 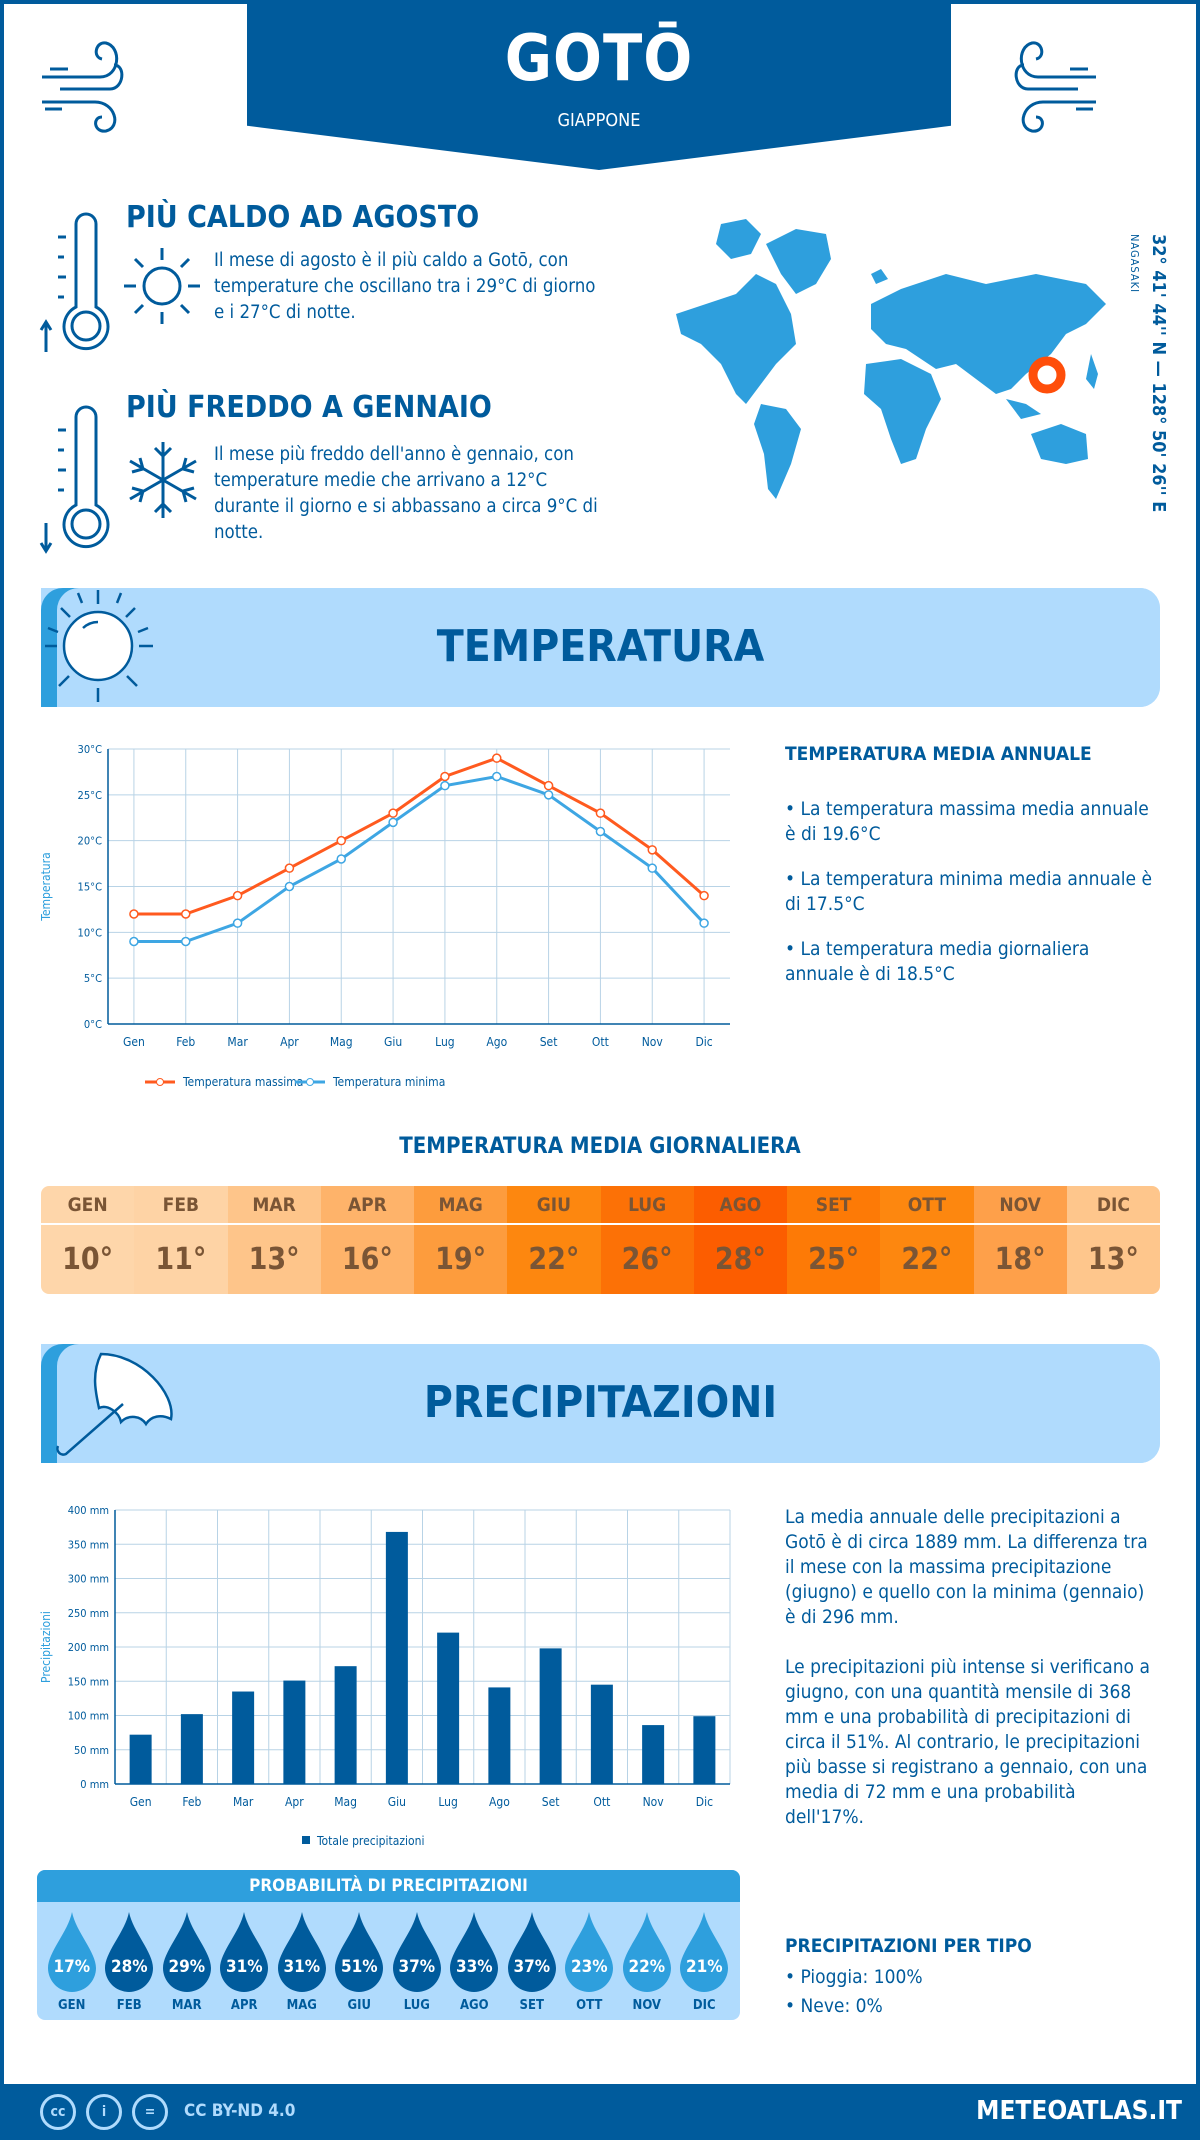 I want to click on probability-month: SET, so click(x=531, y=2005).